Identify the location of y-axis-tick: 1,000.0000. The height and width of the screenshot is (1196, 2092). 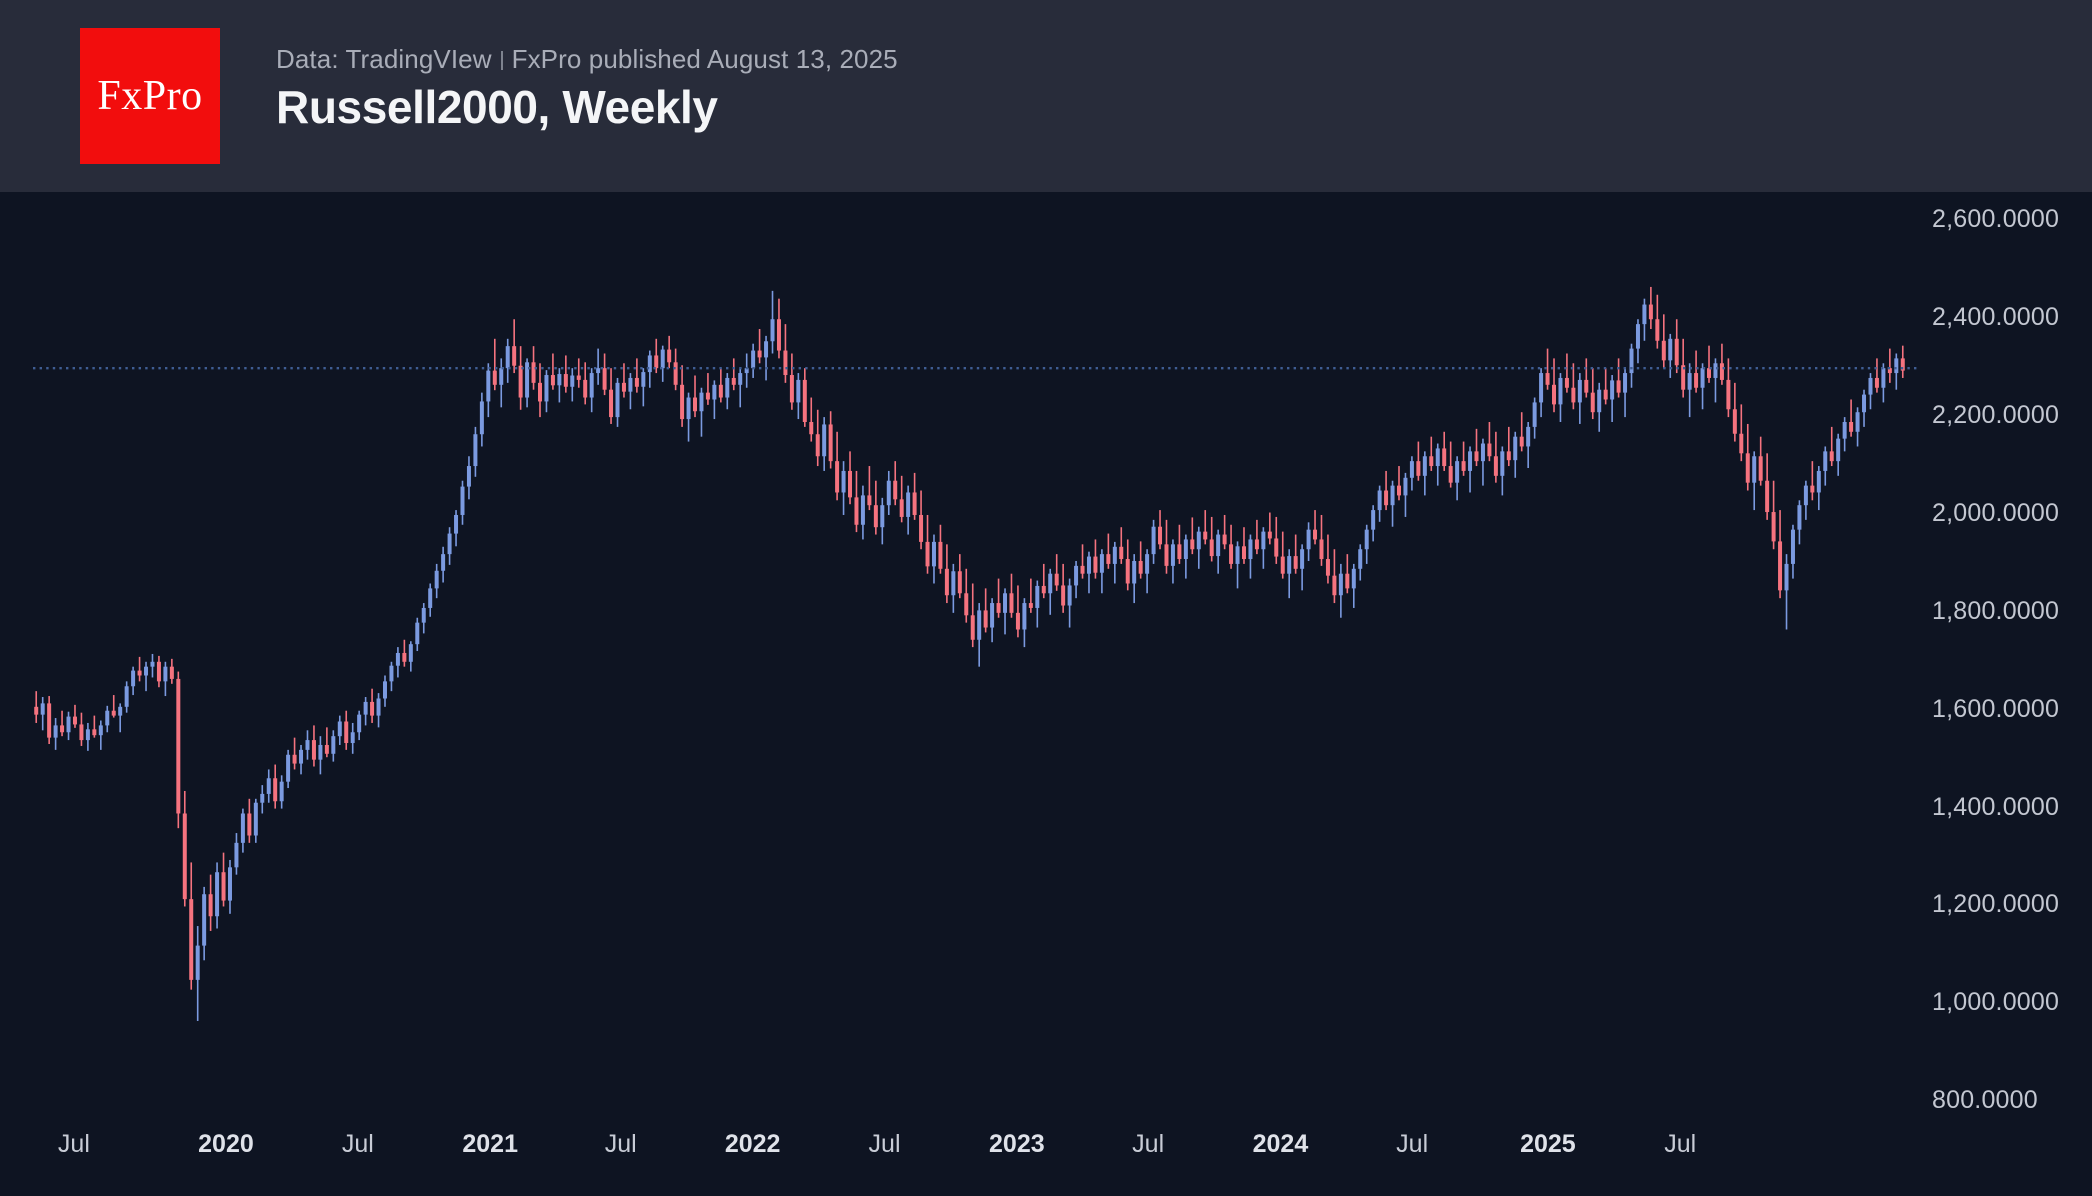
(1996, 1002).